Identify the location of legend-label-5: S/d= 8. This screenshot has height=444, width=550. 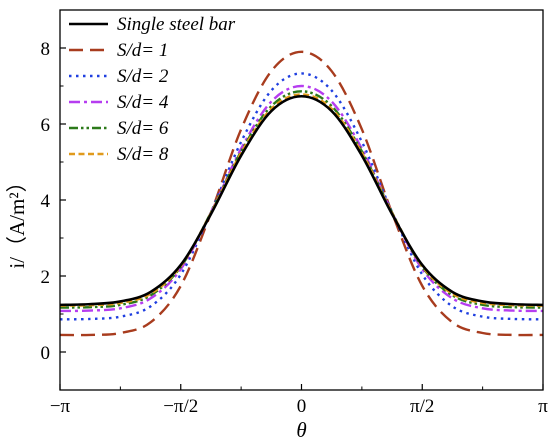
(143, 154).